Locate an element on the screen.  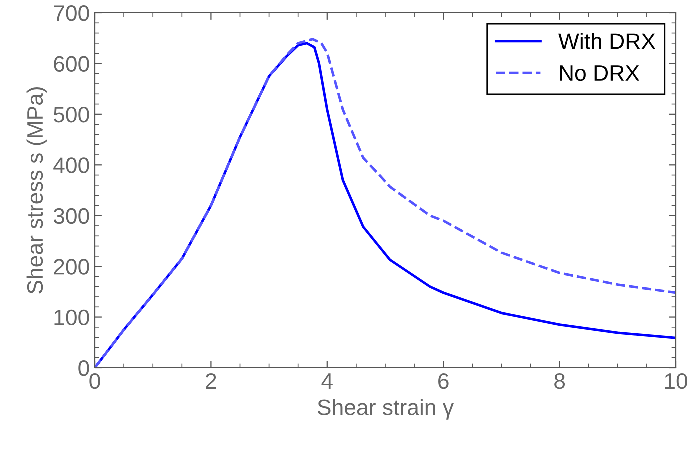
x-tick-label: 4 is located at coordinates (327, 381).